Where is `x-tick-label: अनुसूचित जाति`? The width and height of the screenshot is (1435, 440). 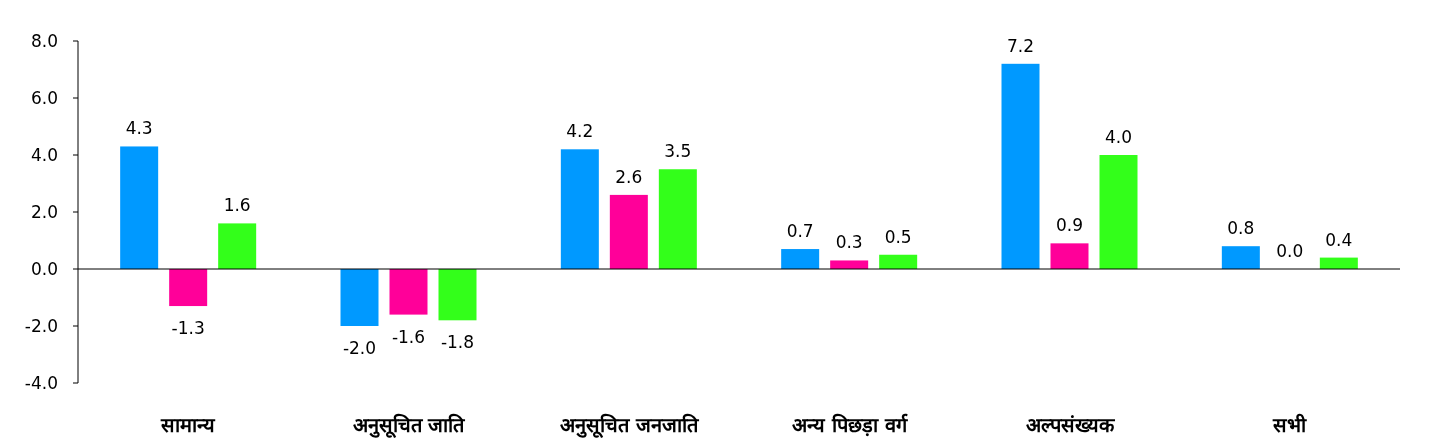 x-tick-label: अनुसूचित जाति is located at coordinates (409, 425).